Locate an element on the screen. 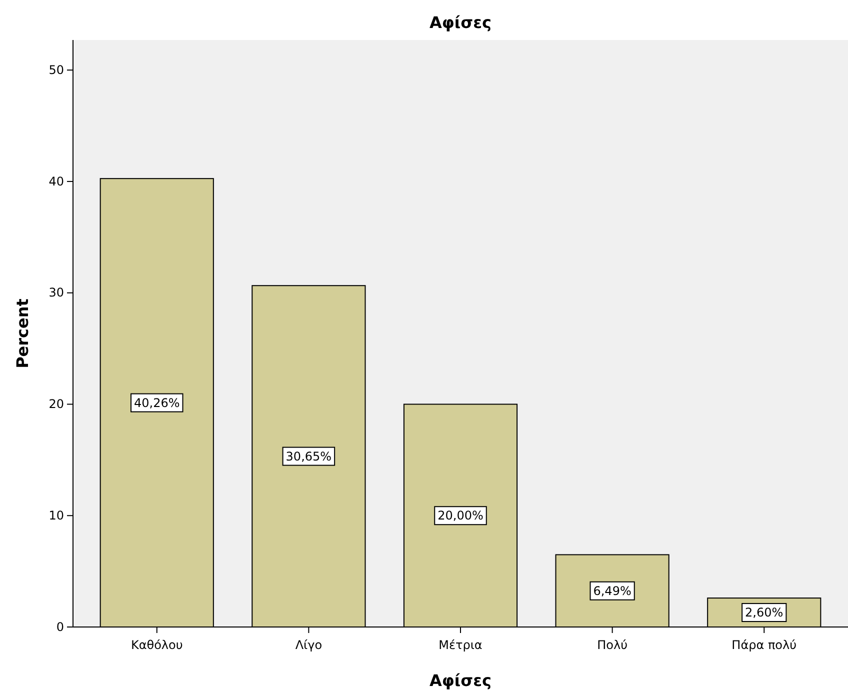  chart-title: Αφίσες is located at coordinates (461, 22).